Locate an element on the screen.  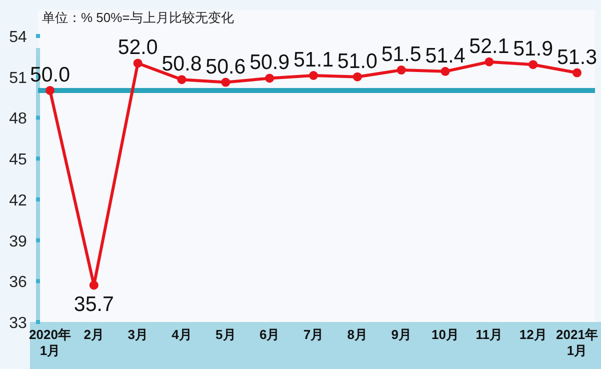
x-tick-label: 7月 is located at coordinates (313, 334).